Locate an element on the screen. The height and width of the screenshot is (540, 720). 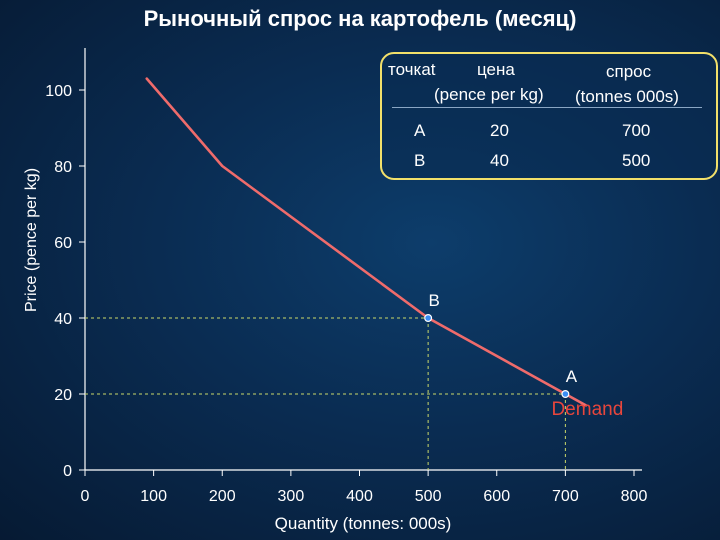
x-tick-label: 0 is located at coordinates (85, 496).